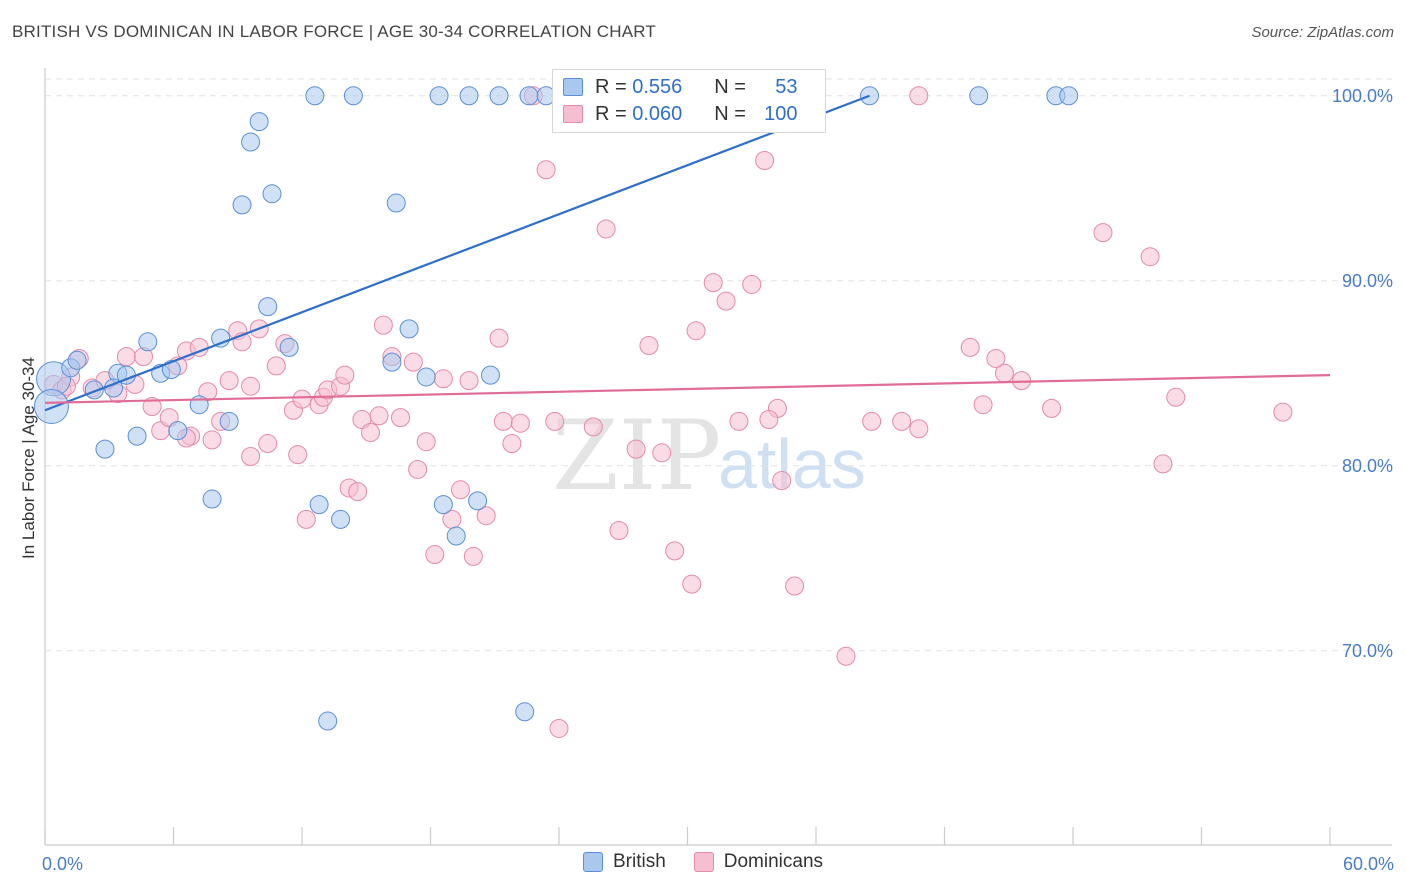 This screenshot has height=892, width=1406. What do you see at coordinates (689, 101) in the screenshot?
I see `correlation-legend: R = 0.556 N = 53 R = 0.060 N = 100` at bounding box center [689, 101].